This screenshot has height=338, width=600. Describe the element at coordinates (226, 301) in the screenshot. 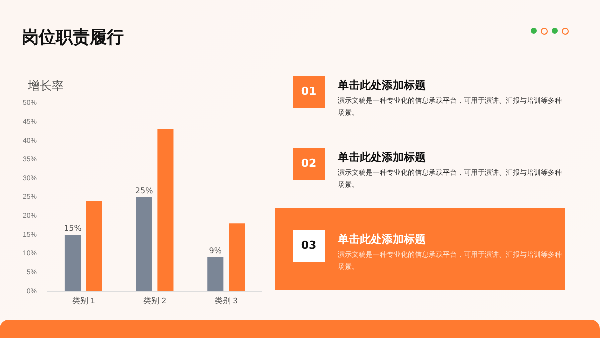

I see `x-tick-label: 类别 3` at that location.